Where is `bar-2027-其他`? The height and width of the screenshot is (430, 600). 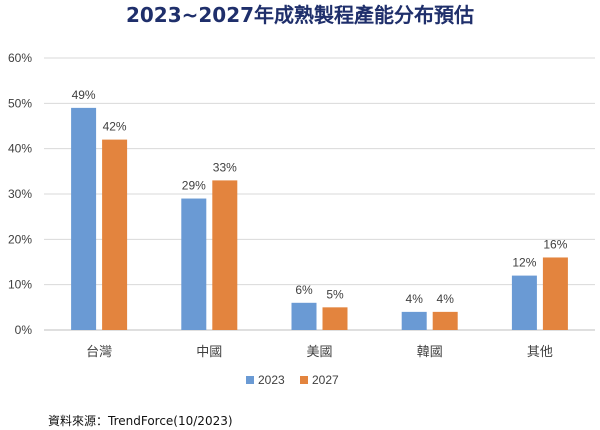
bar-2027-其他 is located at coordinates (555, 293).